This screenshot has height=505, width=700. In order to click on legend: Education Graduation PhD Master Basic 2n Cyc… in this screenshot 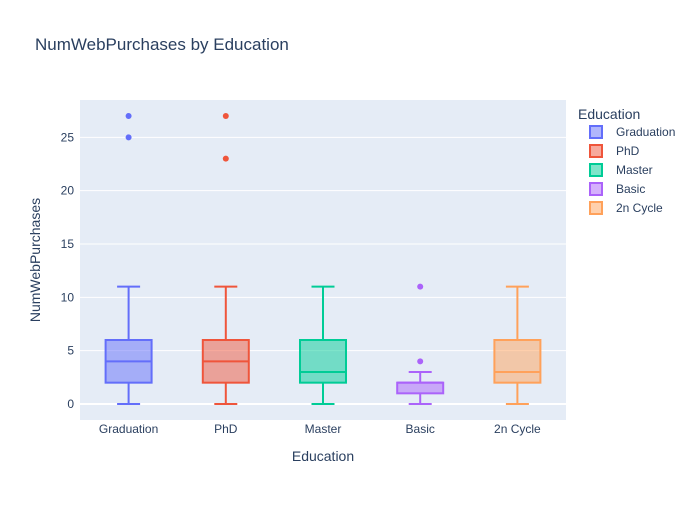, I will do `click(626, 160)`.